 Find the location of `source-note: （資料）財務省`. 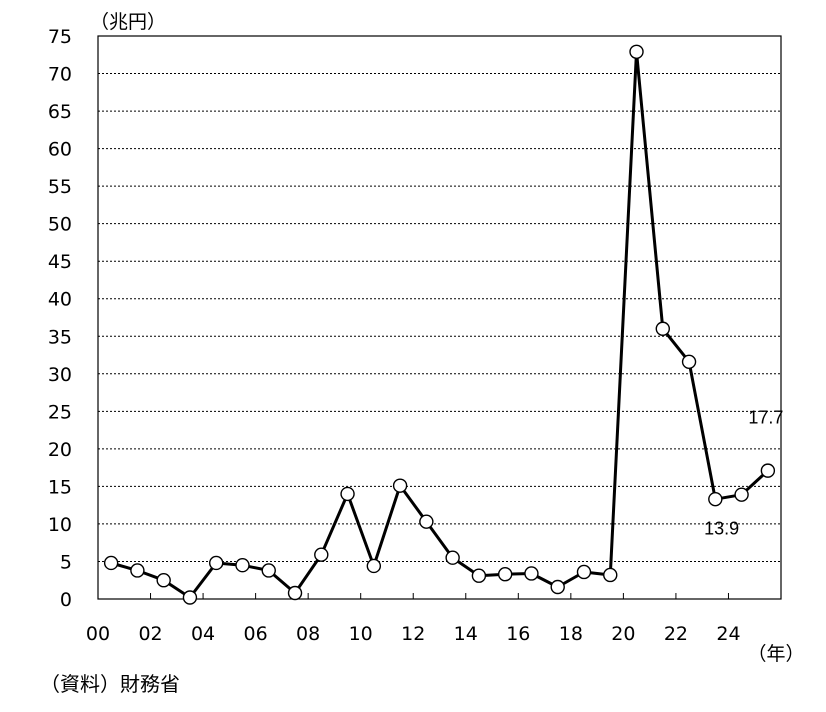

source-note: （資料）財務省 is located at coordinates (110, 684).